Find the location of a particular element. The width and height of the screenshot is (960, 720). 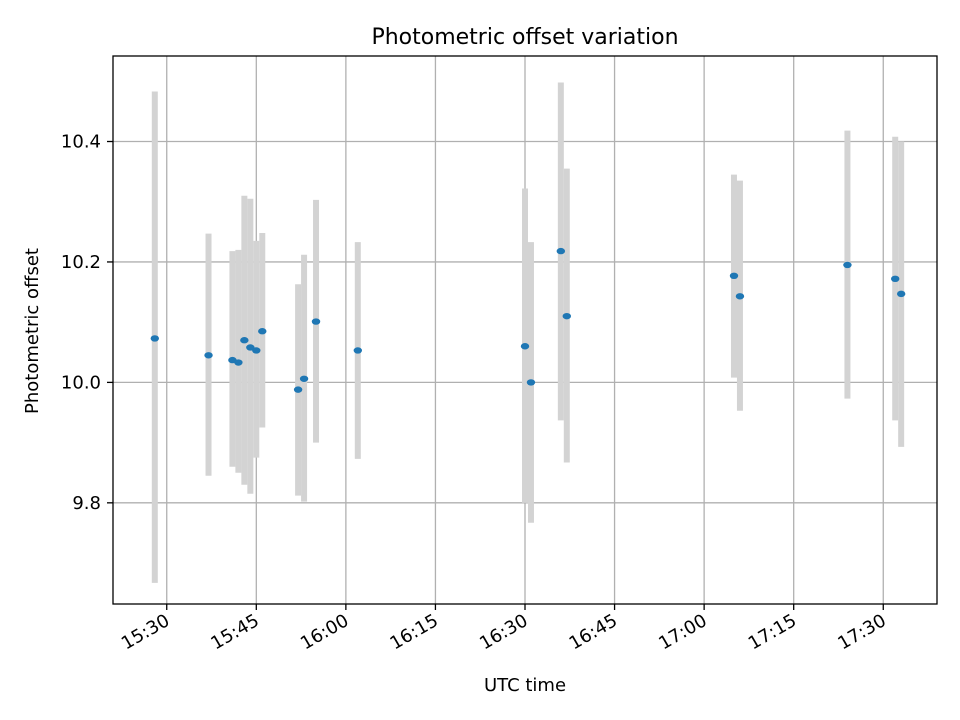

chart-title: Photometric offset variation is located at coordinates (524, 37).